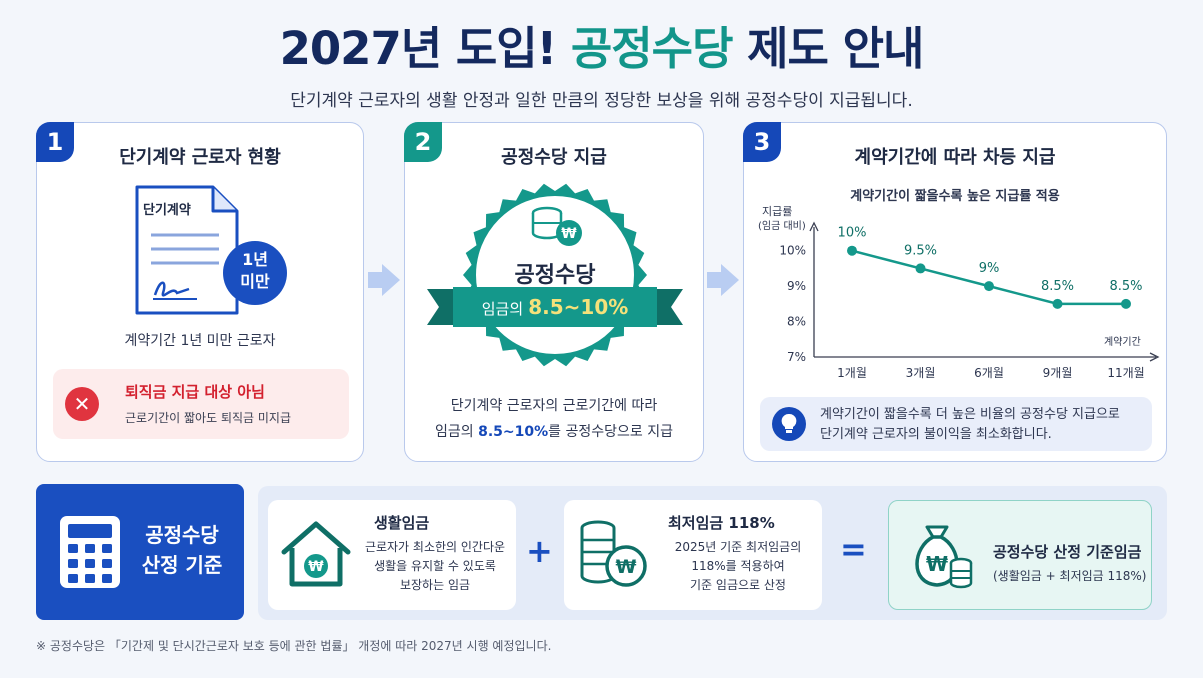 The width and height of the screenshot is (1203, 678). What do you see at coordinates (82, 404) in the screenshot?
I see `x-icon: ✕` at bounding box center [82, 404].